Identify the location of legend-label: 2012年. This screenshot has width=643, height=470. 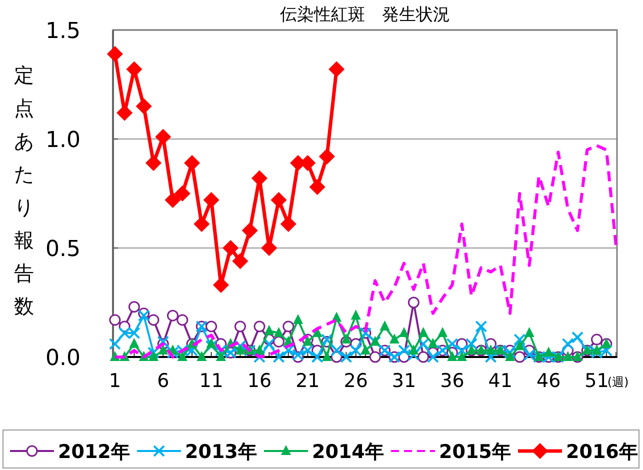
(94, 452).